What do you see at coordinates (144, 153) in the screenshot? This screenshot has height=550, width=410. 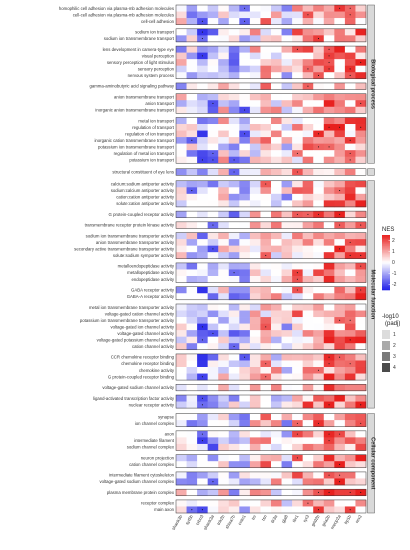 I see `term-label: regulation of metal ion transport` at bounding box center [144, 153].